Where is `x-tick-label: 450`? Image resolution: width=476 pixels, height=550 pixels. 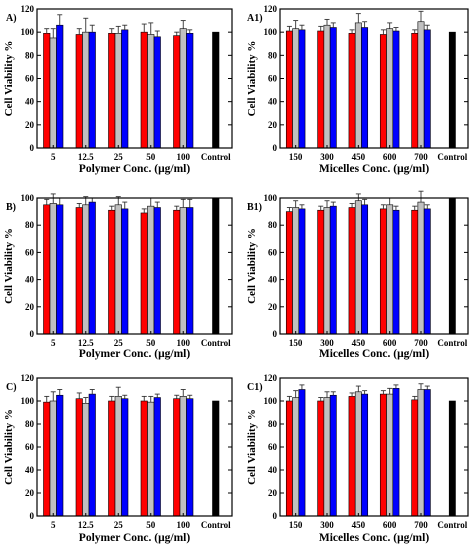
x-tick-label: 450 is located at coordinates (359, 525).